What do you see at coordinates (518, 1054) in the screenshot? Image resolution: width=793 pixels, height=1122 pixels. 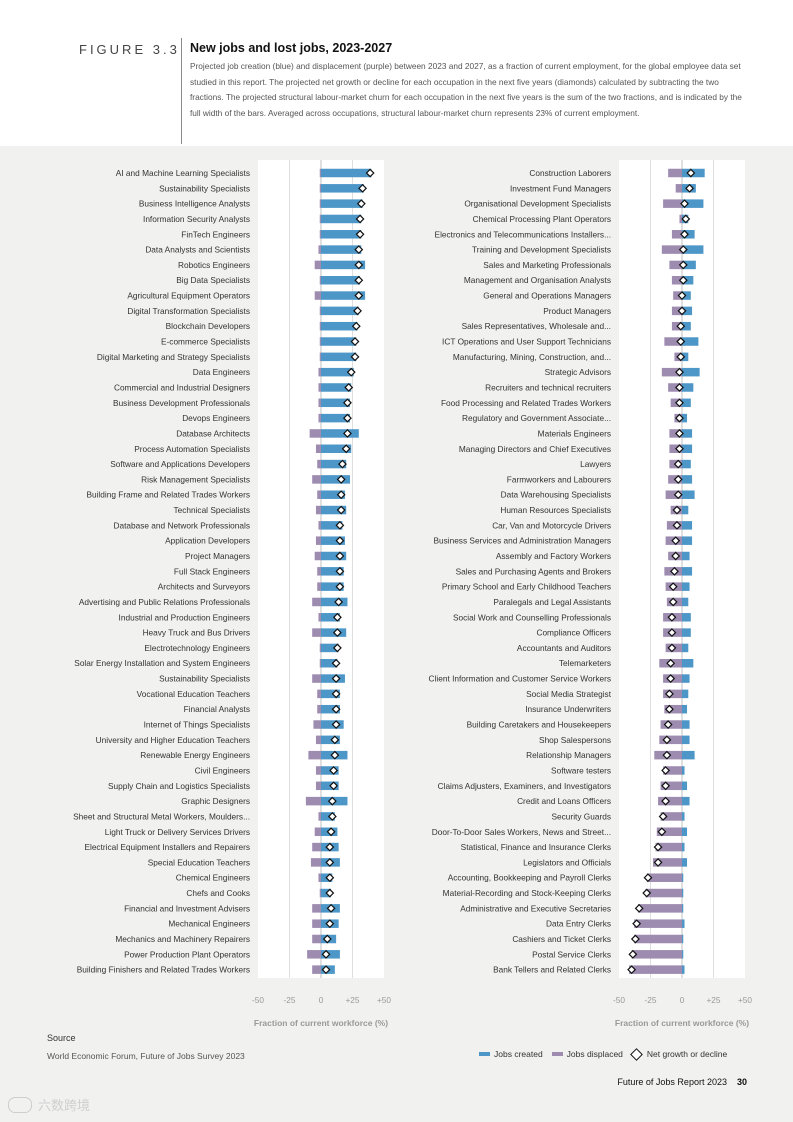 I see `legend-label-created: Jobs created` at bounding box center [518, 1054].